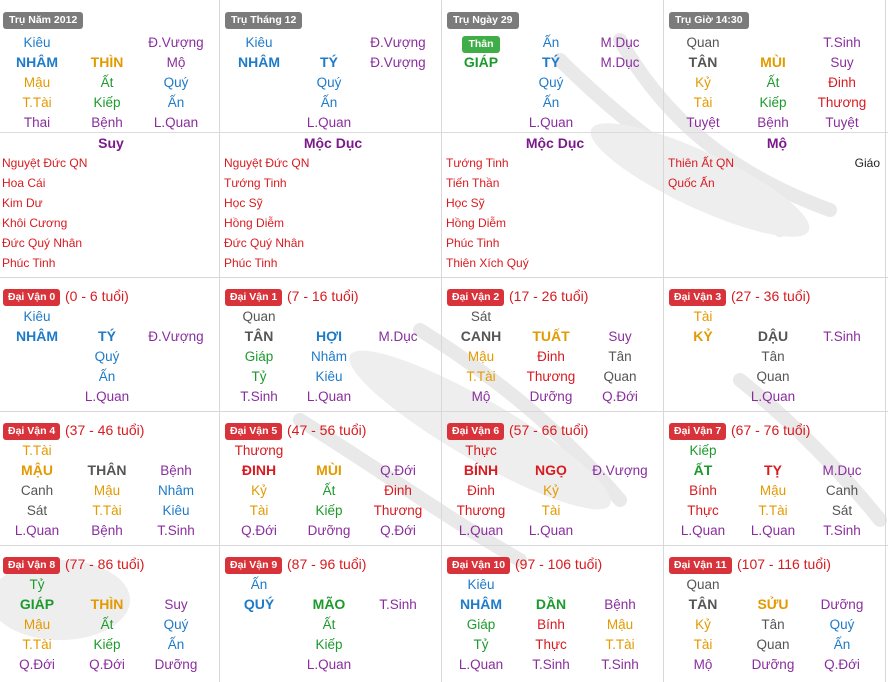  I want to click on dai-van-label: Đại Vận 0, so click(32, 297).